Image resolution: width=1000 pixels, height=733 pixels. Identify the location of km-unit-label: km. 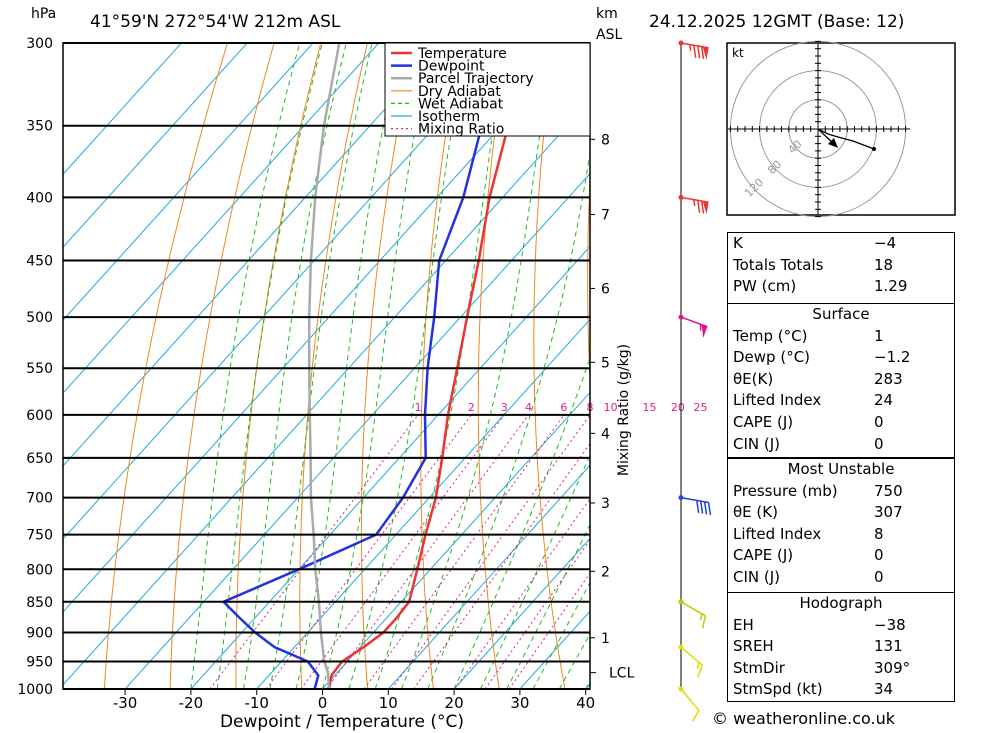
(607, 14).